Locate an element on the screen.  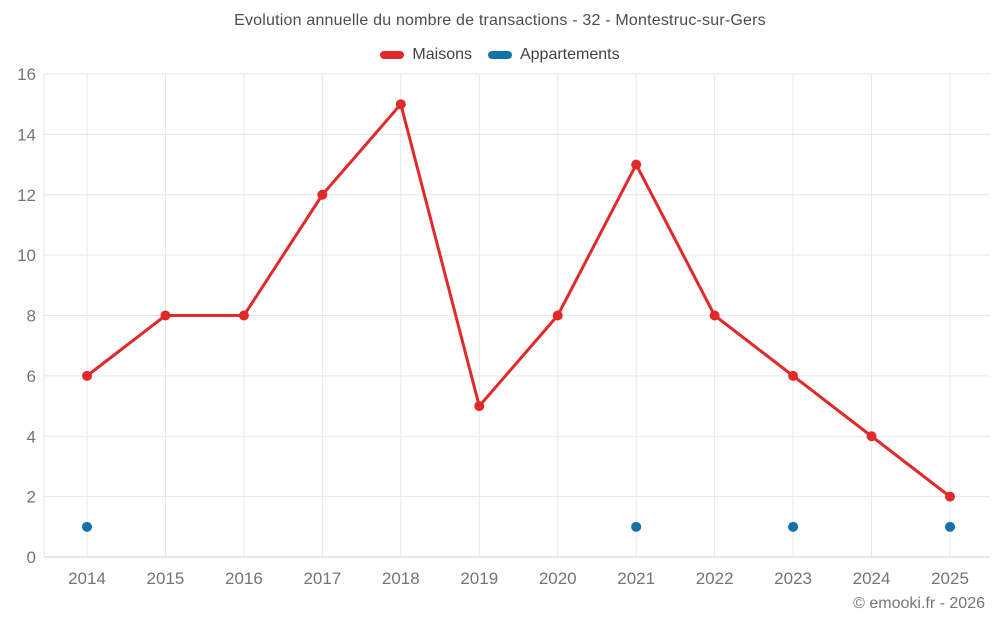
legend-item-appartements: Appartements is located at coordinates (553, 55).